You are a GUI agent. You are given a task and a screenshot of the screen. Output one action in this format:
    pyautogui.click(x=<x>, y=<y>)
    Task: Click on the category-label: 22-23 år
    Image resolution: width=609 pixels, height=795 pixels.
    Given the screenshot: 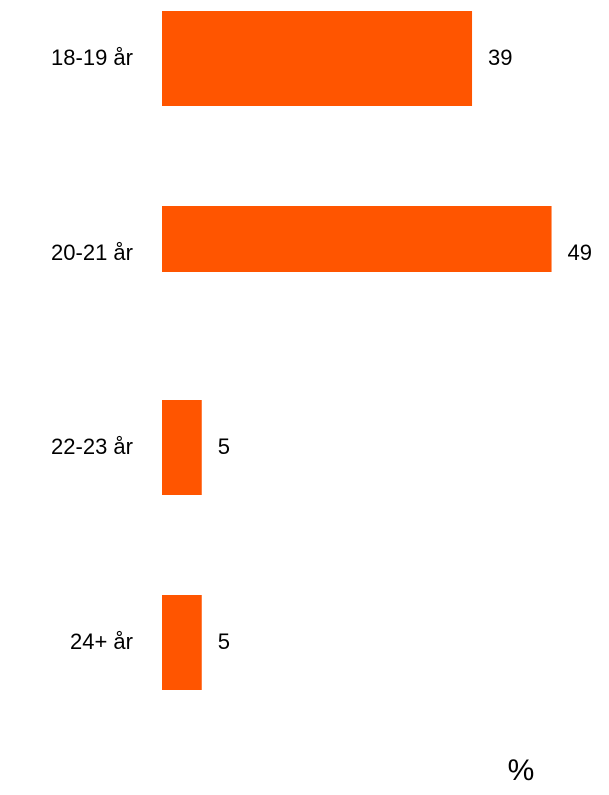 What is the action you would take?
    pyautogui.click(x=92, y=446)
    